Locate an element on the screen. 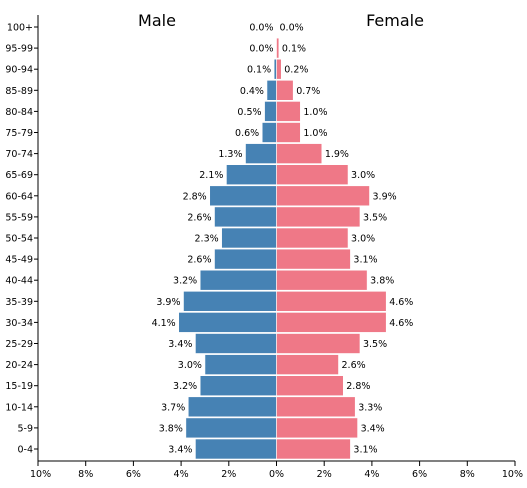  male-pct-label-45-49: 2.6% is located at coordinates (199, 260).